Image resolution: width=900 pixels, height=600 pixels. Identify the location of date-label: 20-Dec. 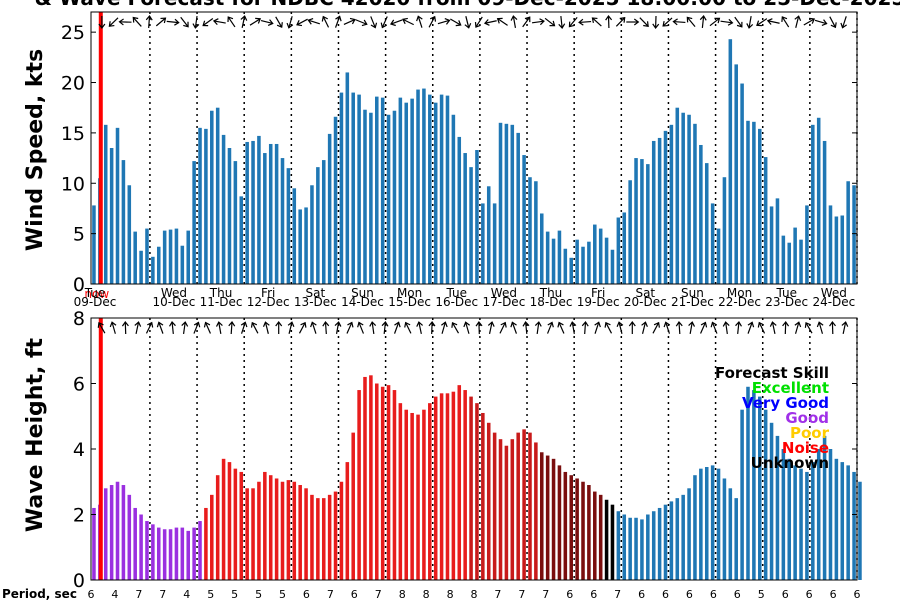
(645, 302).